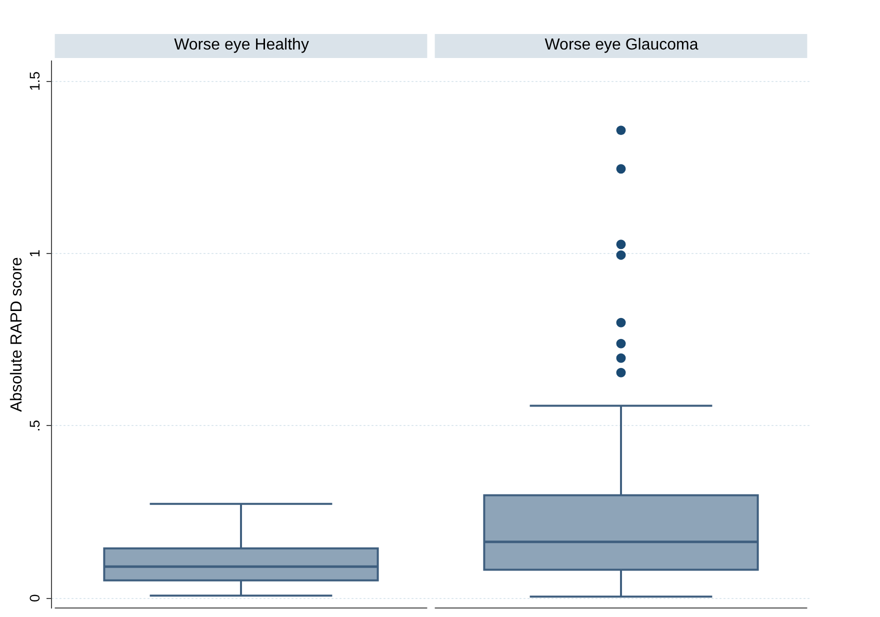 This screenshot has width=880, height=617. What do you see at coordinates (34, 426) in the screenshot?
I see `y-tick-label: .5` at bounding box center [34, 426].